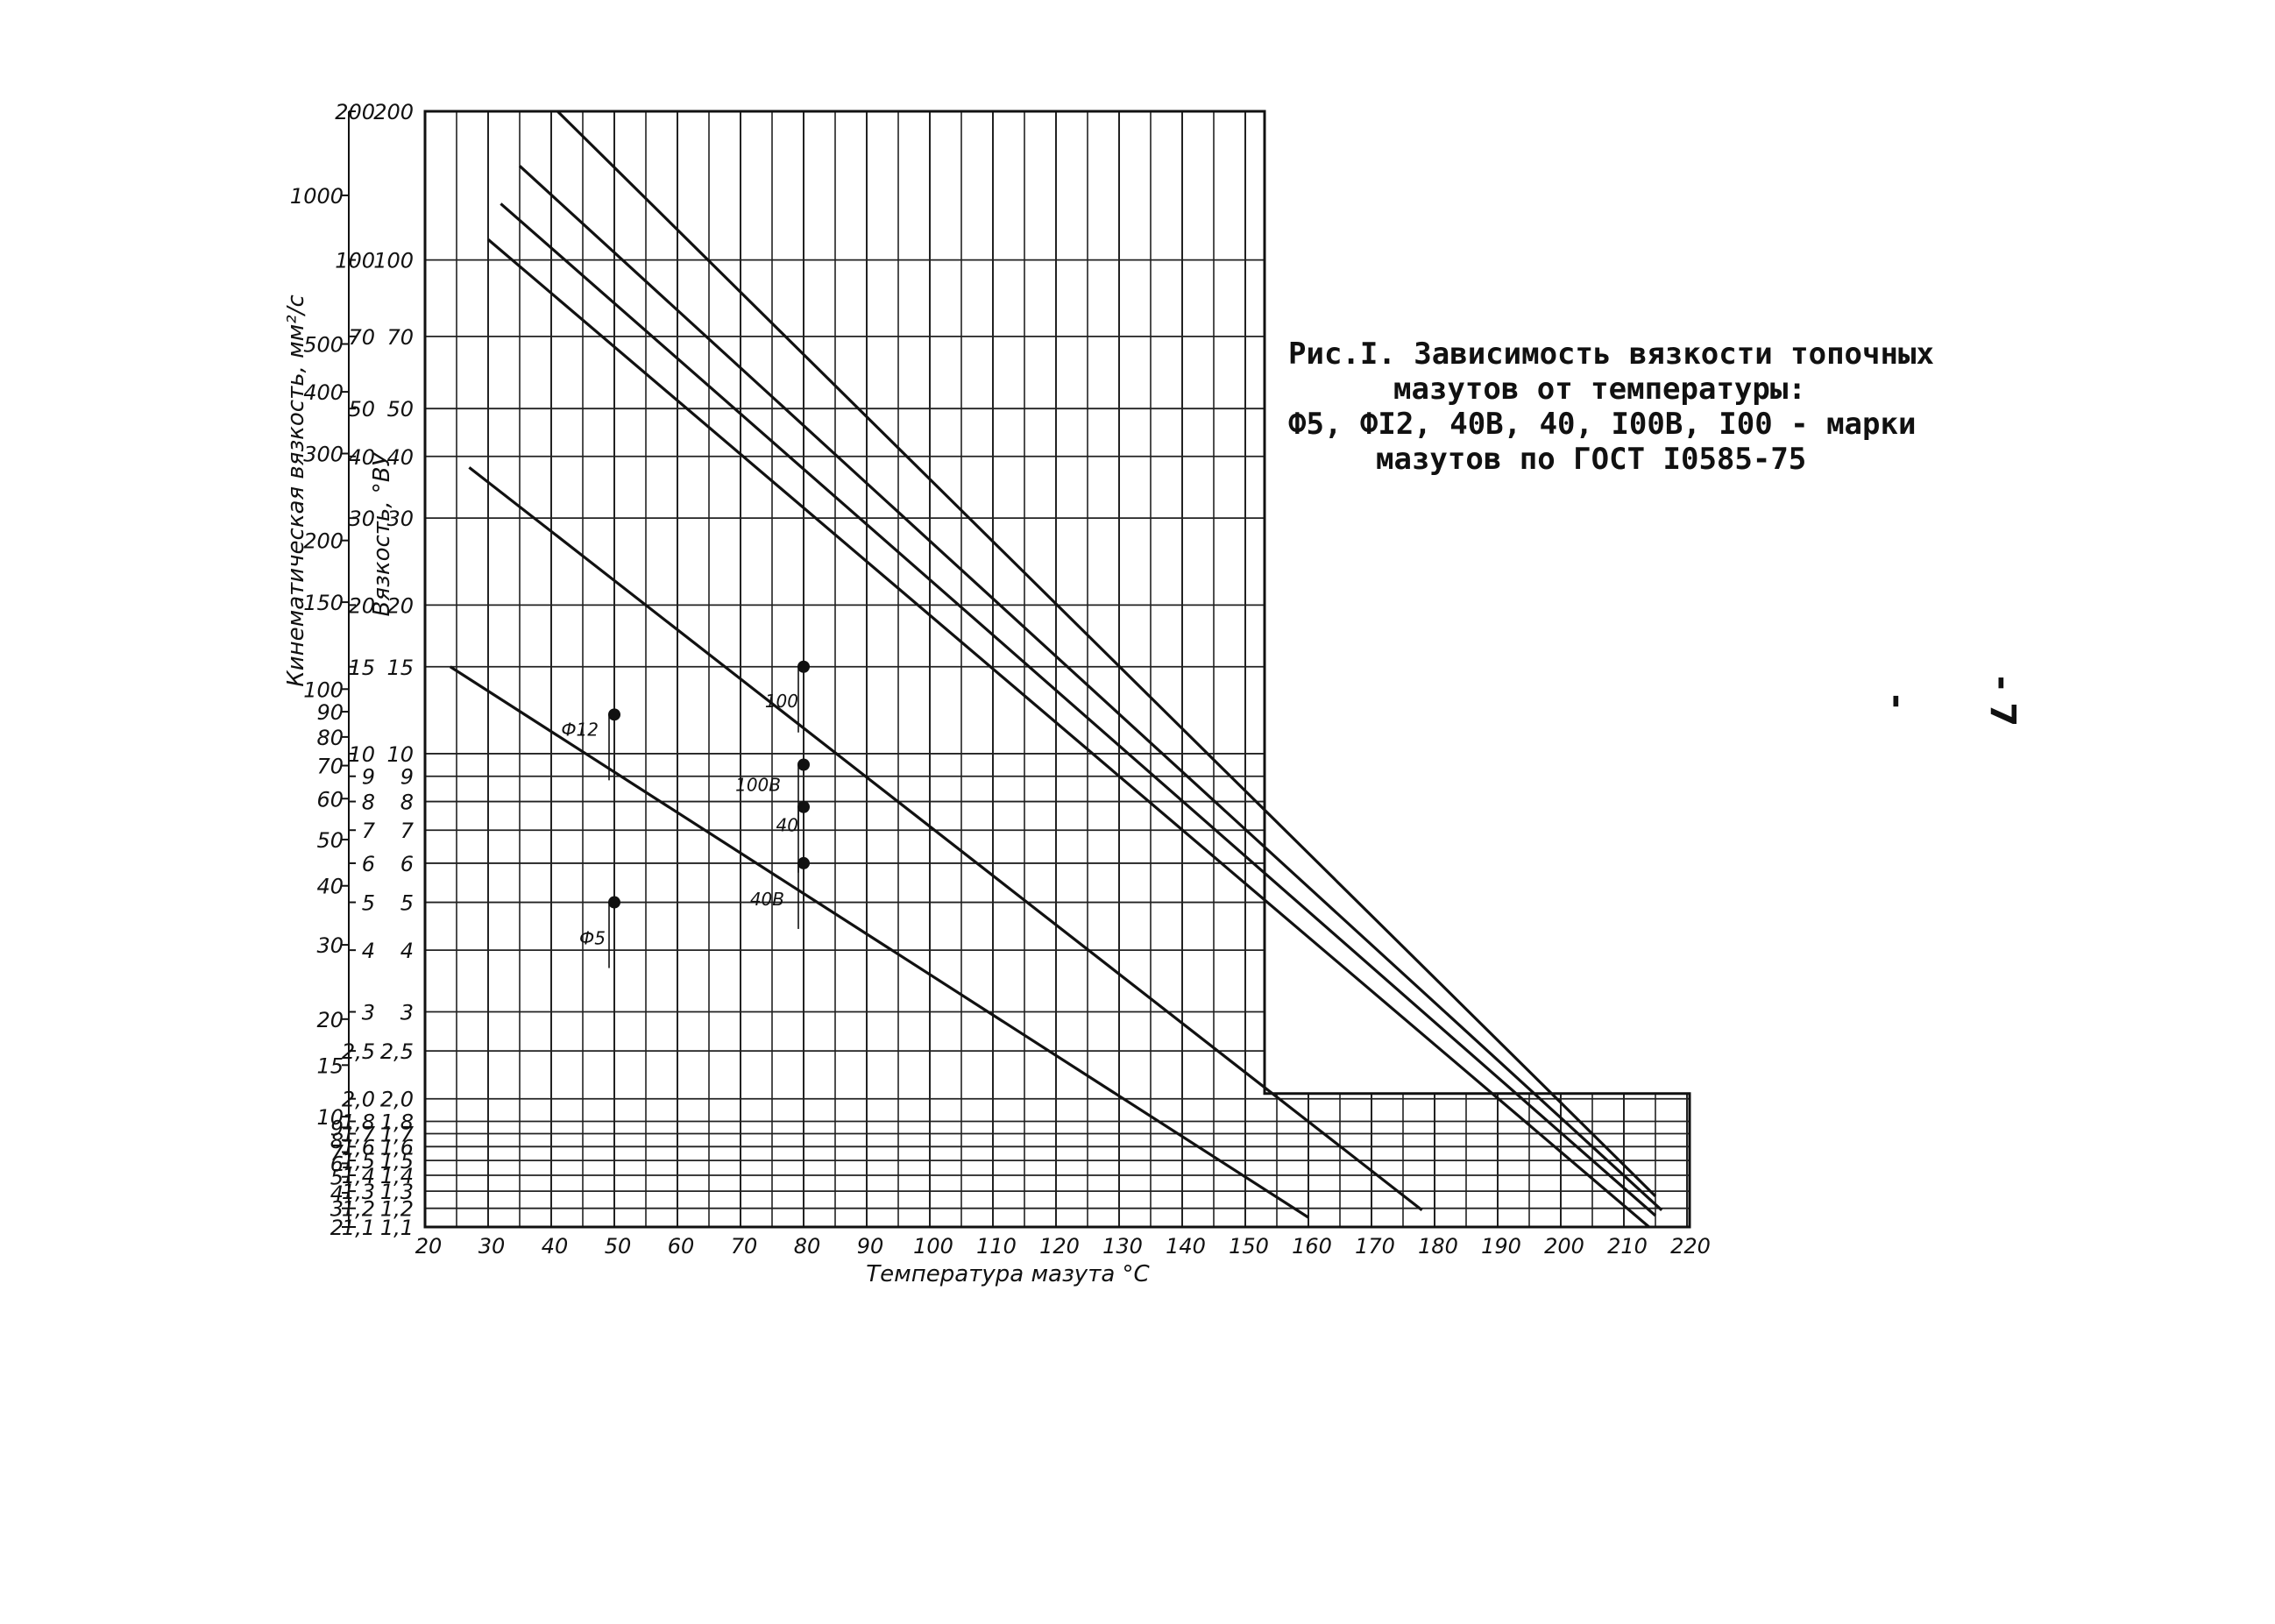  I want to click on vu-tick-label: 9, so click(407, 777).